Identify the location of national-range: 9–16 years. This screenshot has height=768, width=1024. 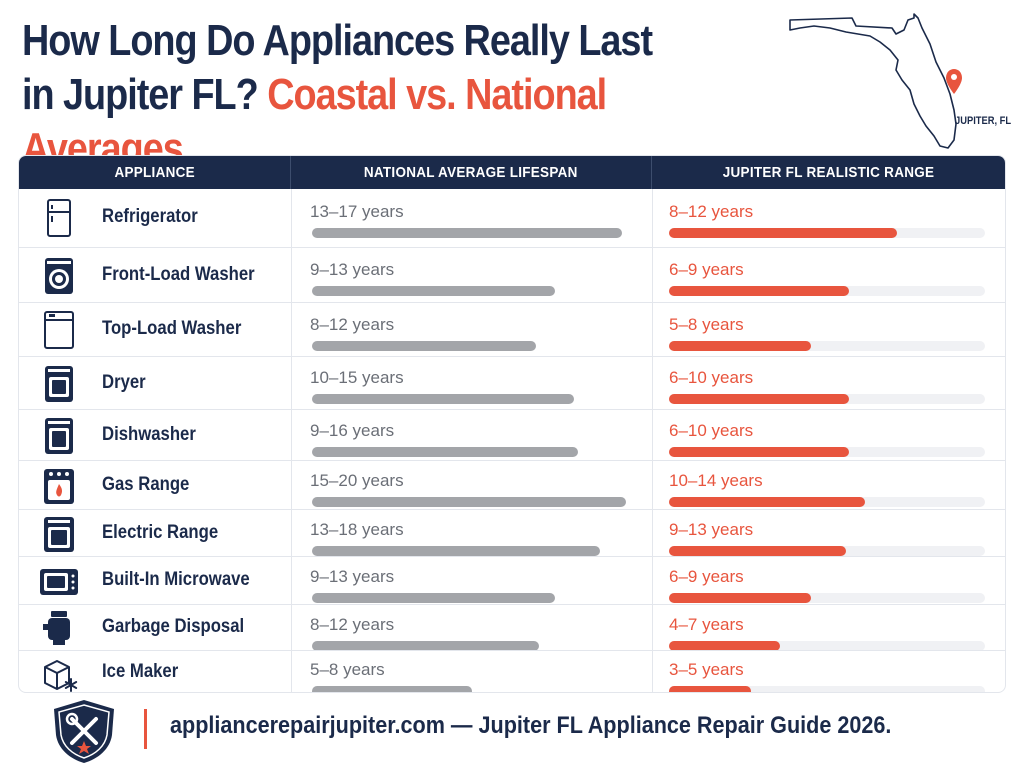
(352, 430).